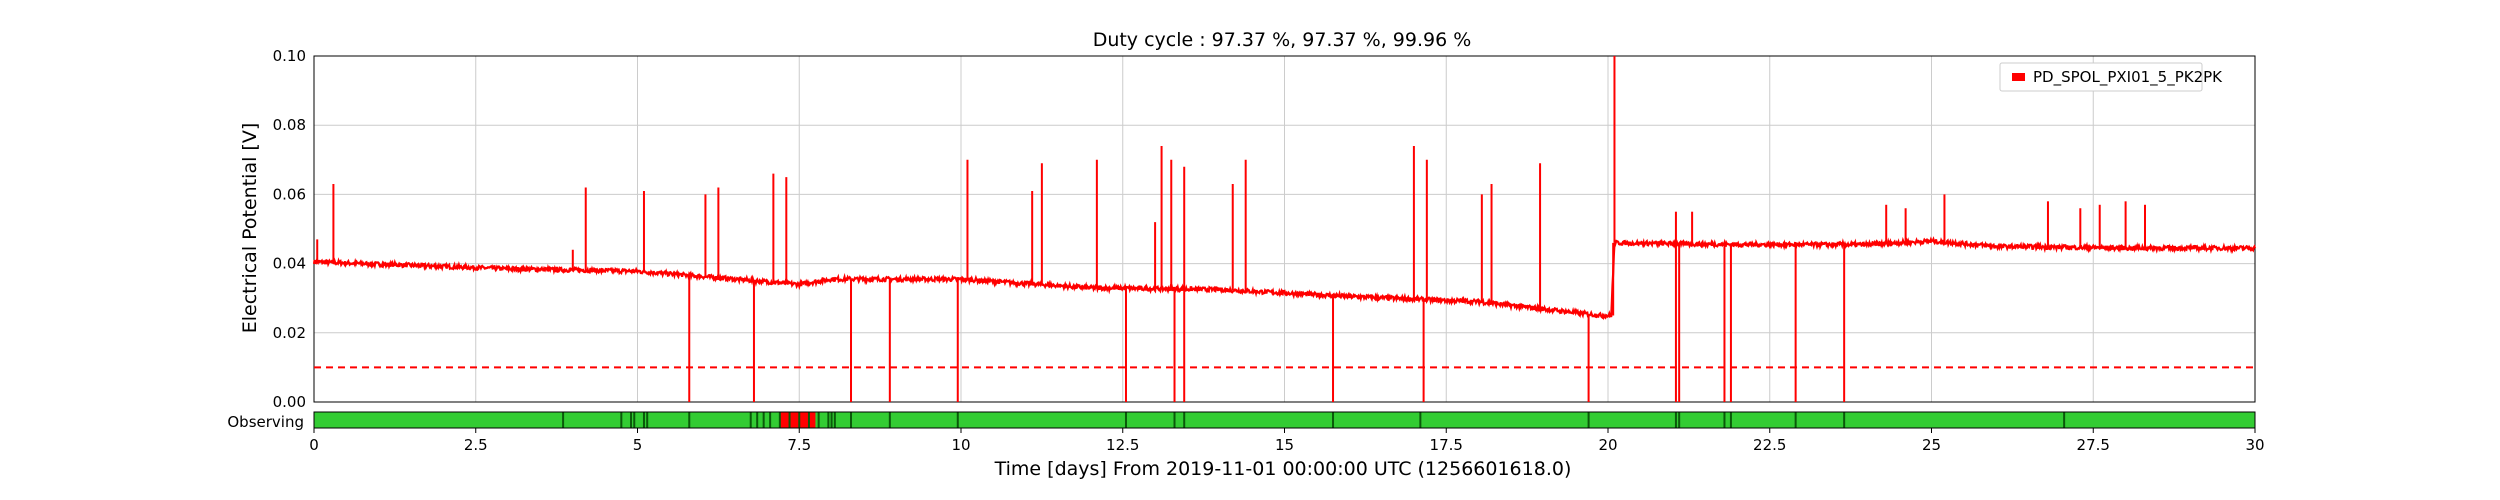  I want to click on x-tick-label: 15, so click(1284, 445).